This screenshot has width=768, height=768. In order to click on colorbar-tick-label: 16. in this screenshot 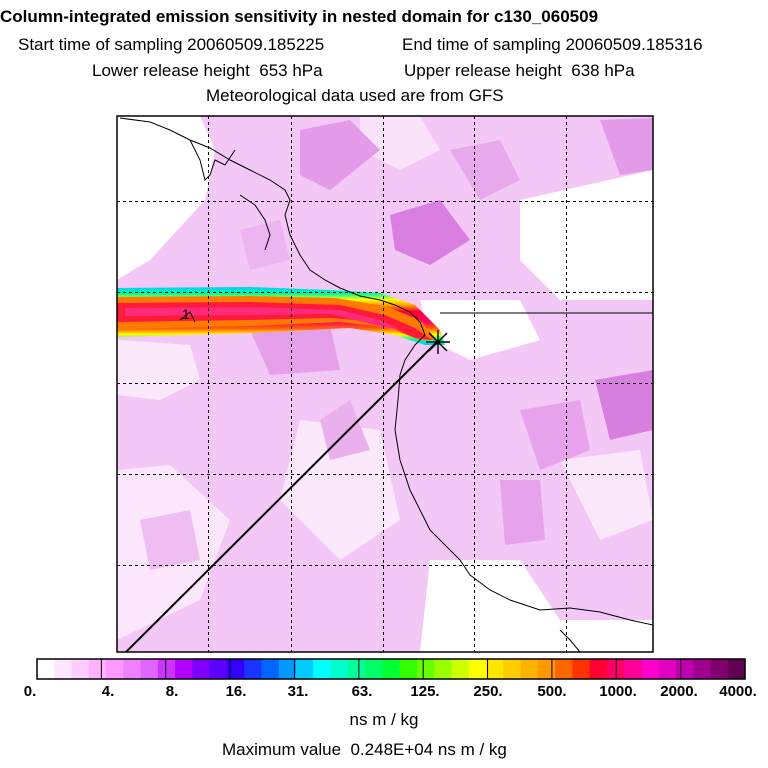, I will do `click(236, 691)`.